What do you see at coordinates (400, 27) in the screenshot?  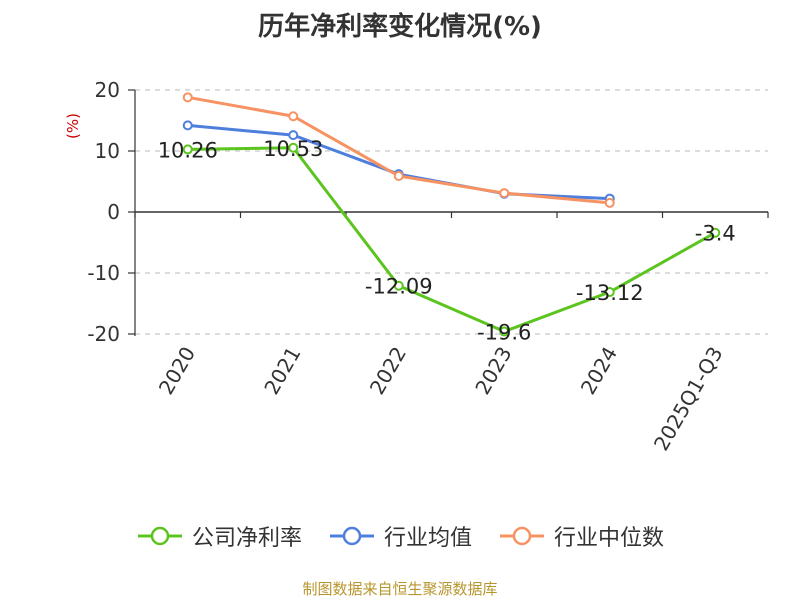 I see `chart-title: 历年净利率变化情况(%)` at bounding box center [400, 27].